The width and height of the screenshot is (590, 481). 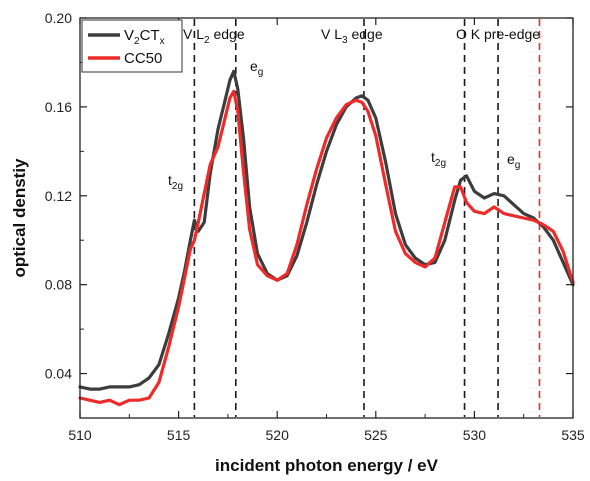 What do you see at coordinates (80, 435) in the screenshot?
I see `x-tick-label-0: 510` at bounding box center [80, 435].